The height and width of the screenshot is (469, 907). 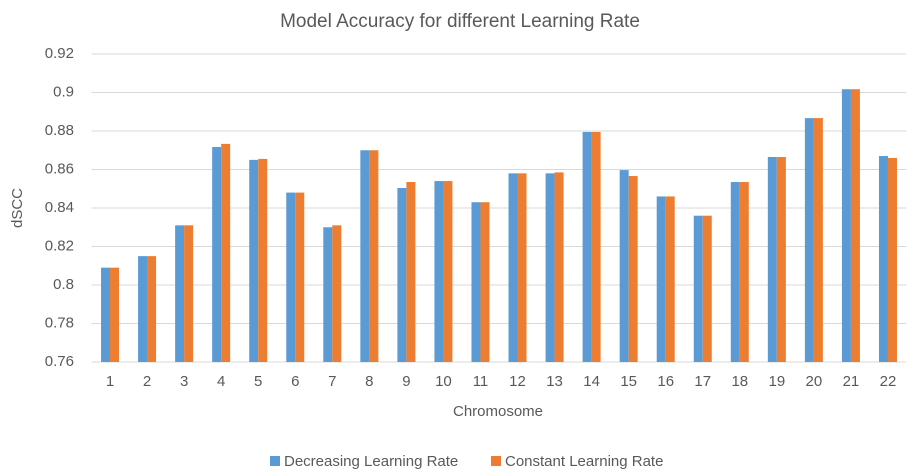 What do you see at coordinates (498, 411) in the screenshot?
I see `x-axis-label: Chromosome` at bounding box center [498, 411].